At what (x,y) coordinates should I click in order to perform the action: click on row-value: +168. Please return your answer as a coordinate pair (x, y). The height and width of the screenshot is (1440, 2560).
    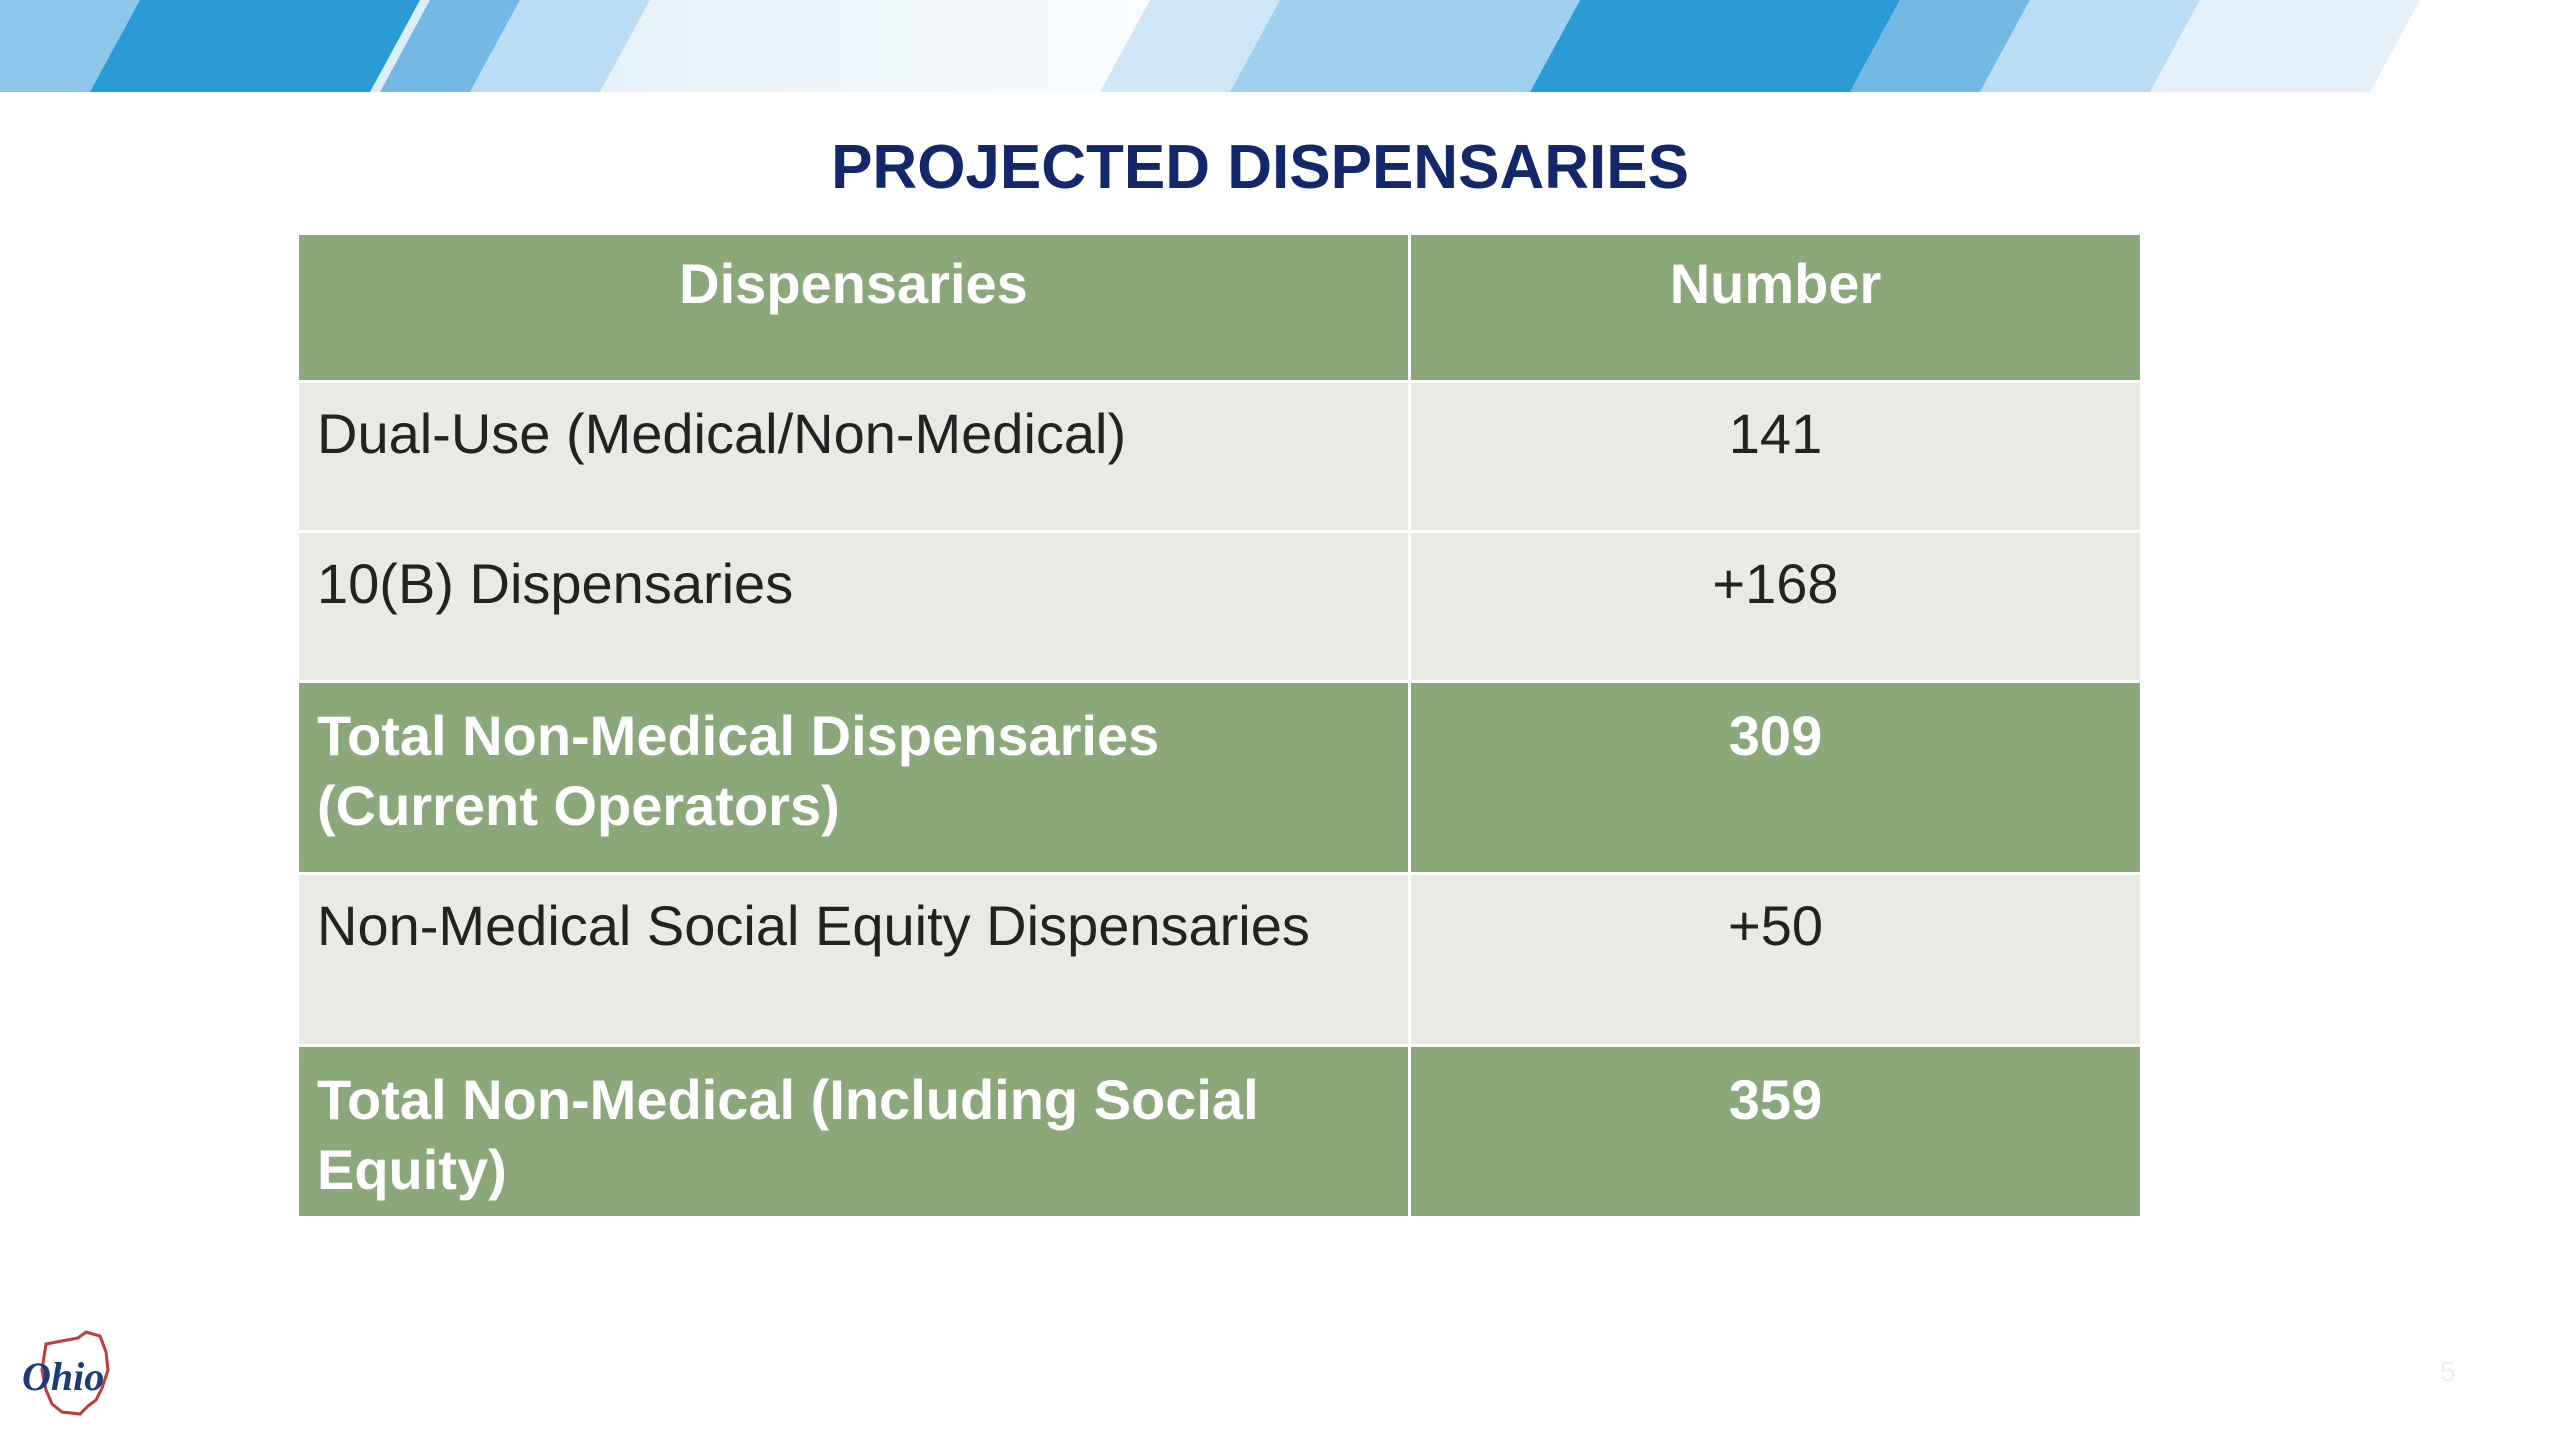
    Looking at the image, I should click on (1775, 606).